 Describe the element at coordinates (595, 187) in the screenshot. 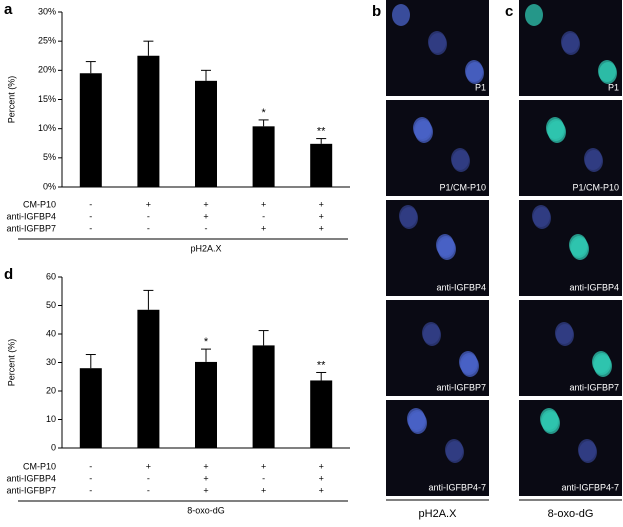

I see `micrograph-label: P1/CM-P10` at that location.